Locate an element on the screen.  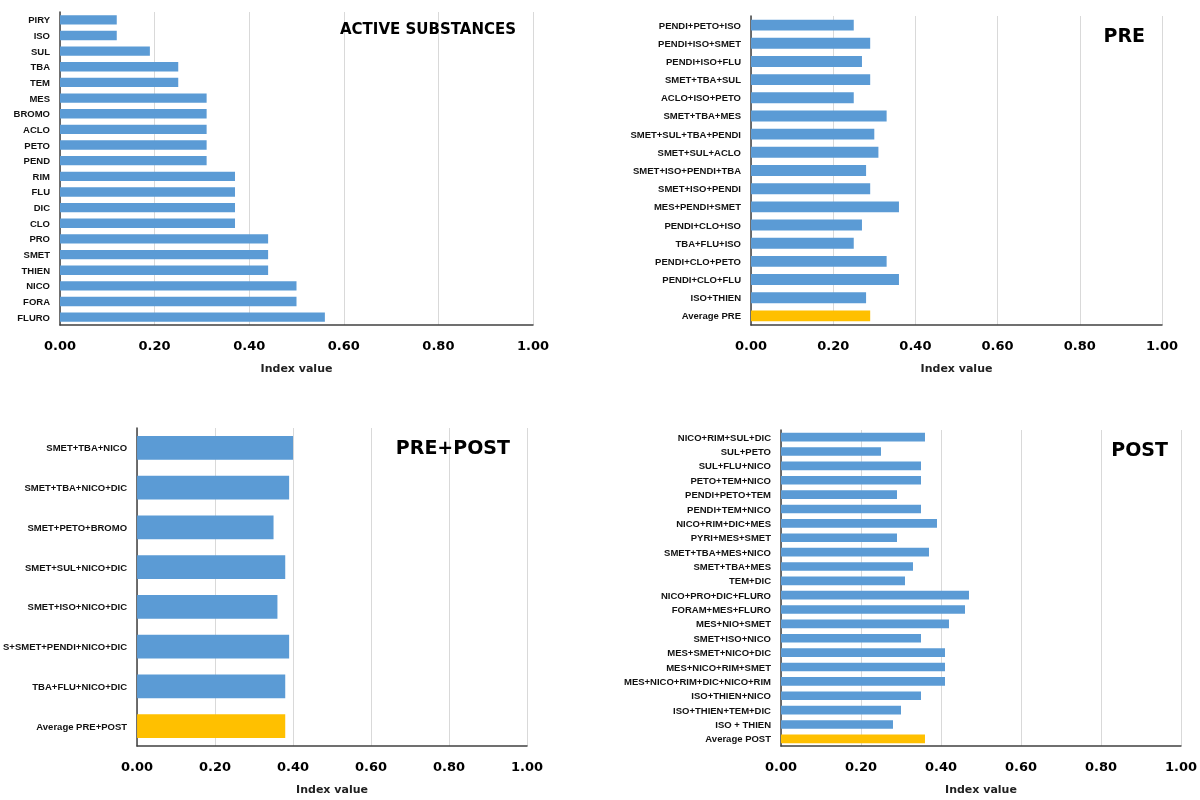
y-tick-label: PYRI+MES+SMET is located at coordinates (731, 538).